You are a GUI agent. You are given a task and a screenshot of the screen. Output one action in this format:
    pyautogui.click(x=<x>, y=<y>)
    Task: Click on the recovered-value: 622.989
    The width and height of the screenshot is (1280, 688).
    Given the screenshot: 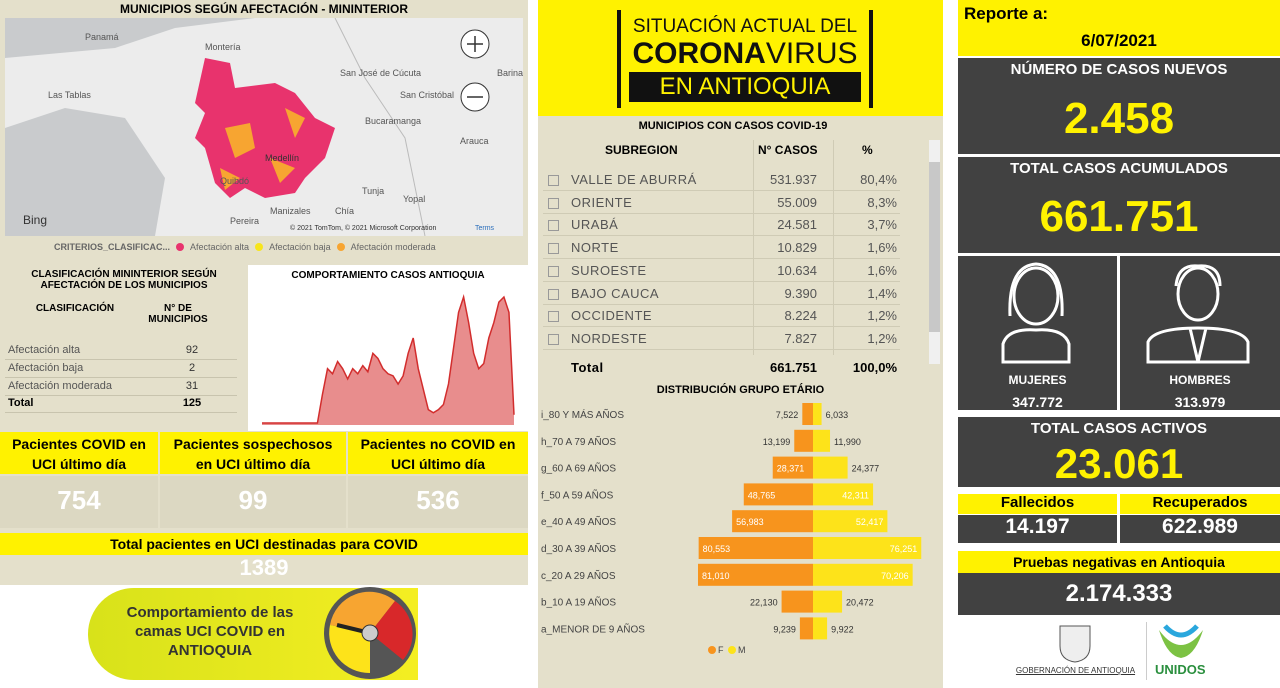 What is the action you would take?
    pyautogui.click(x=1200, y=529)
    